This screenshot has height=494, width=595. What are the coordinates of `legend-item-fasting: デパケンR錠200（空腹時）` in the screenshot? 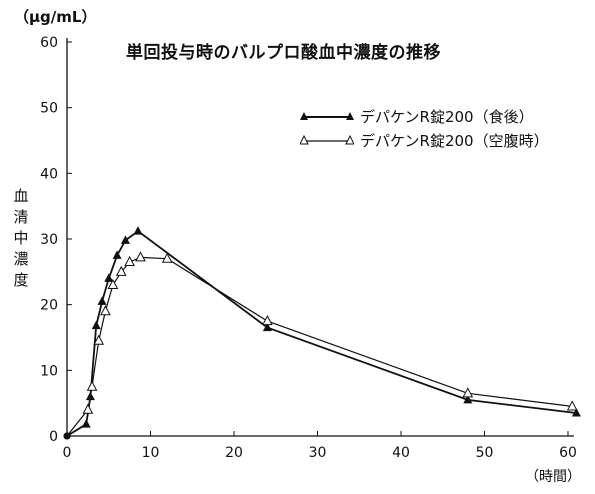 It's located at (424, 140).